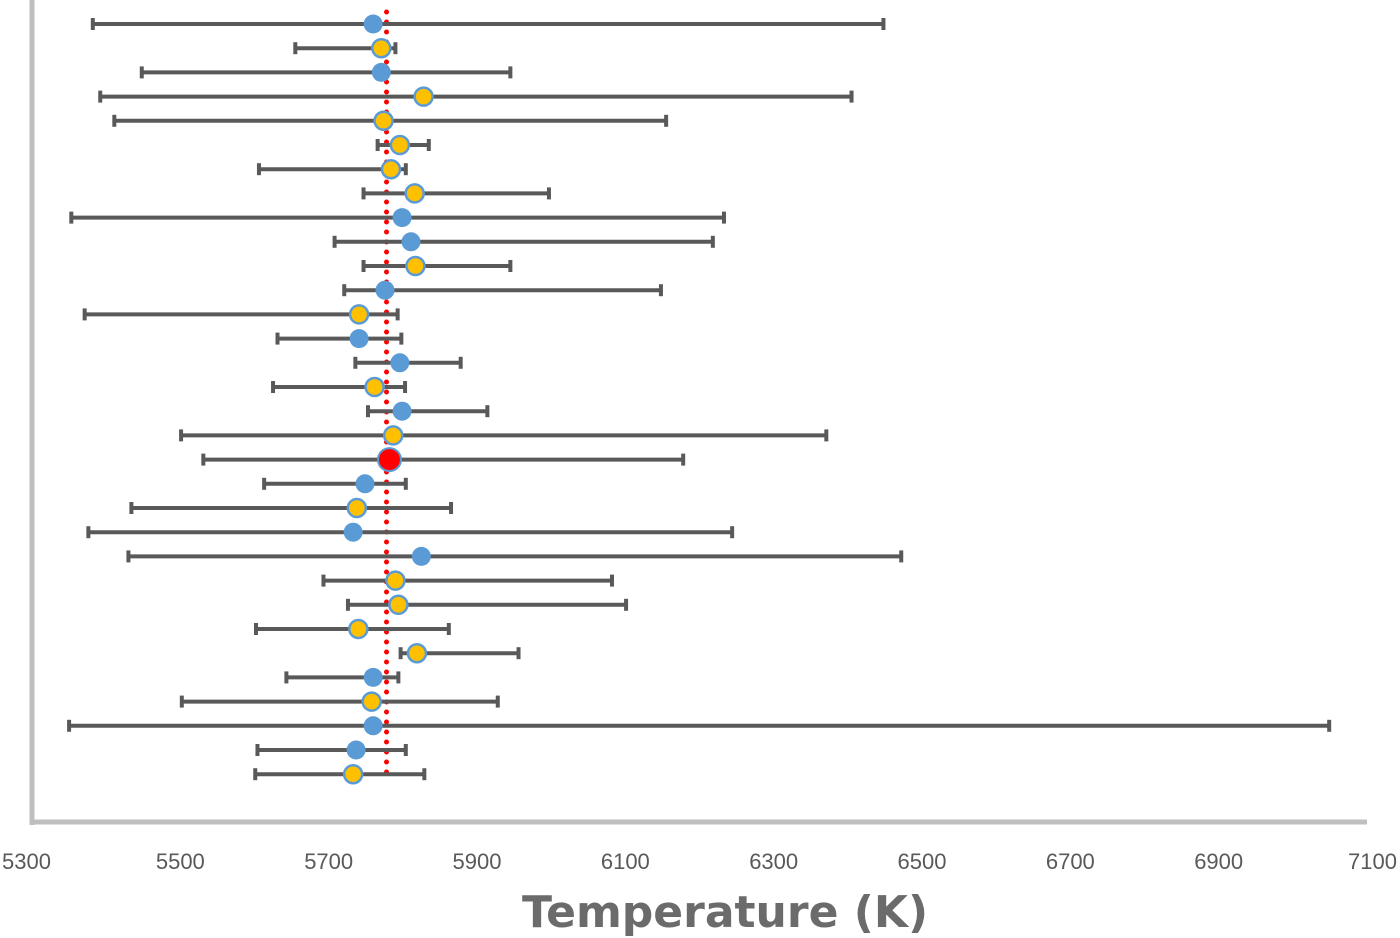 The image size is (1400, 938). I want to click on x-tick-label: 6300, so click(773, 861).